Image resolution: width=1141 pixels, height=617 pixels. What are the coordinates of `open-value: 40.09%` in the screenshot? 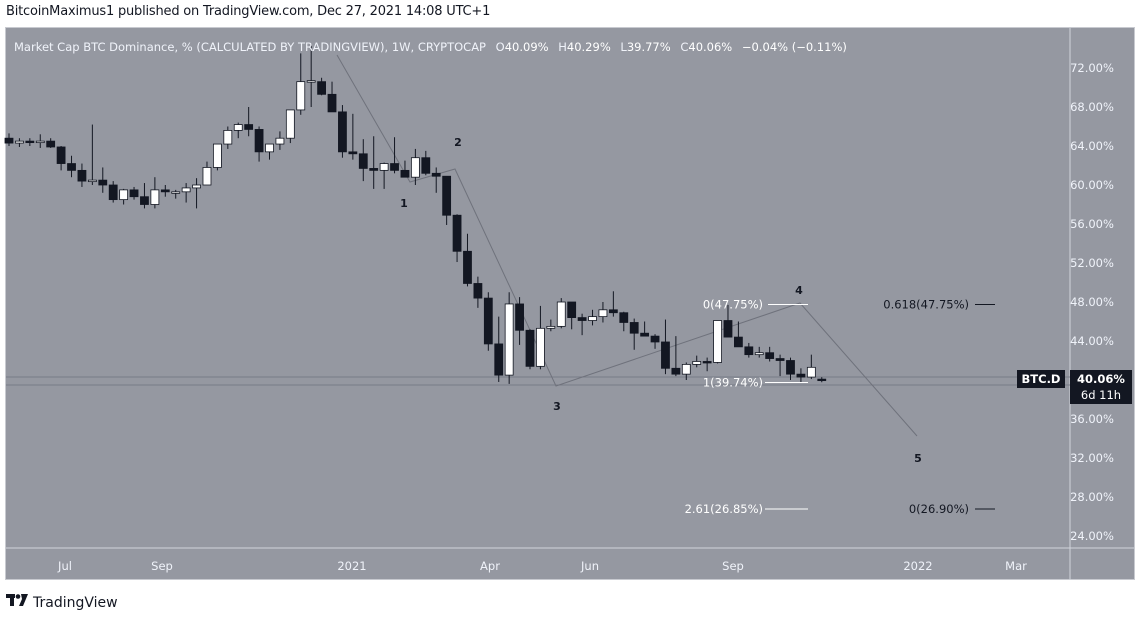 It's located at (526, 47).